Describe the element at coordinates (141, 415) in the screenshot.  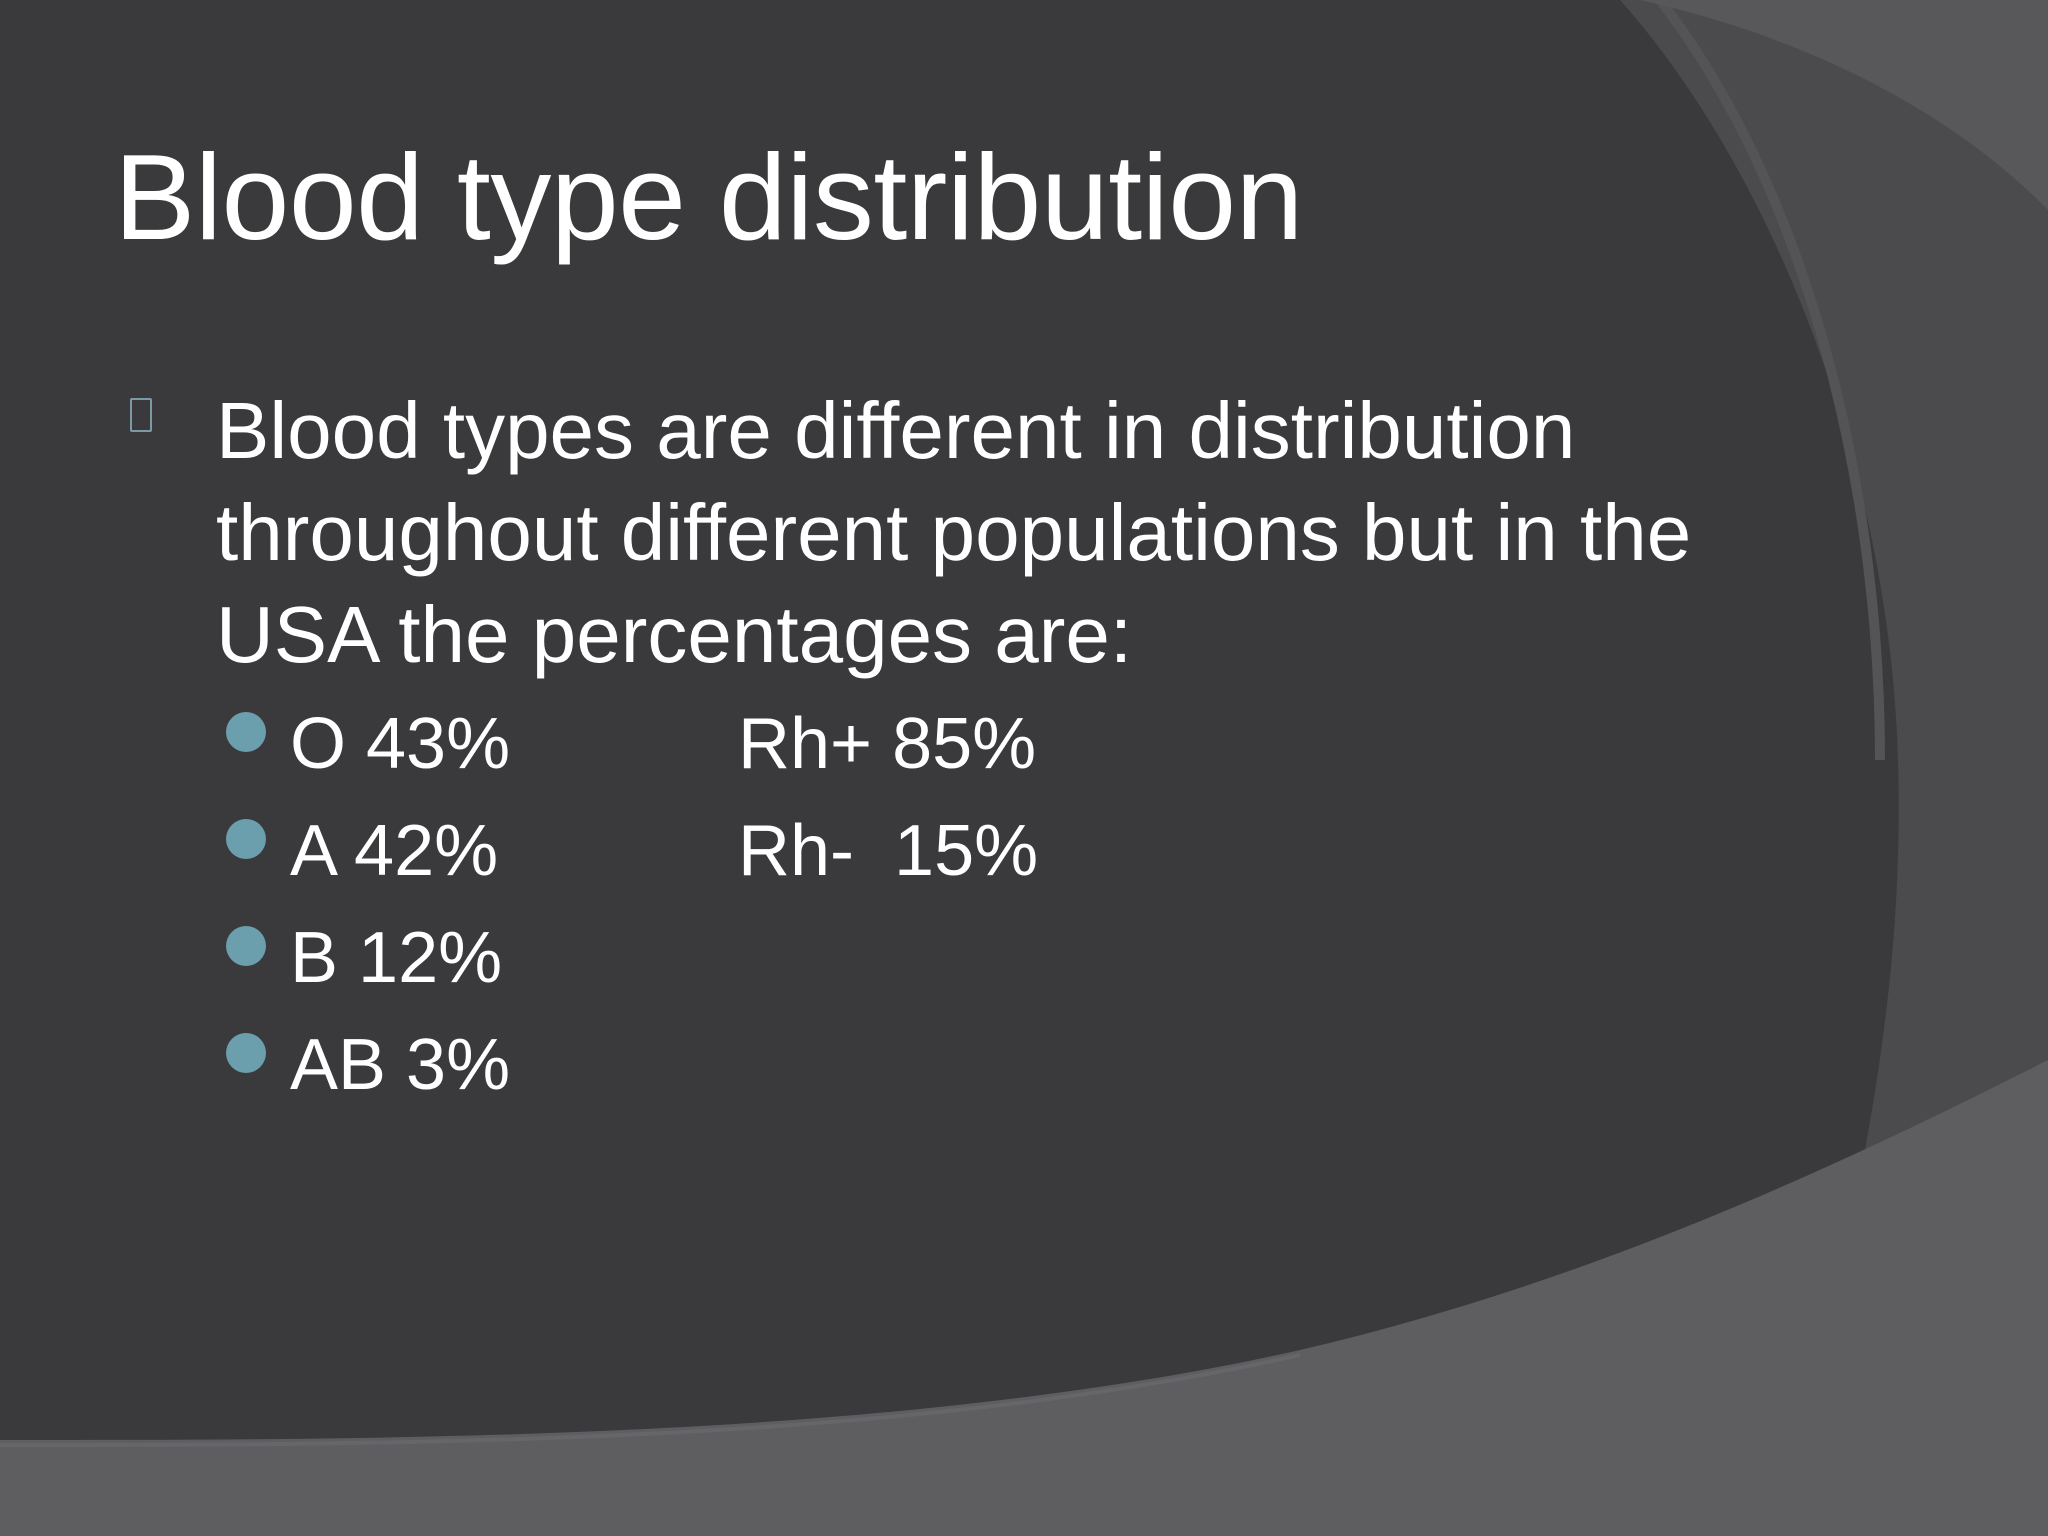
I see `square-bullet-icon` at that location.